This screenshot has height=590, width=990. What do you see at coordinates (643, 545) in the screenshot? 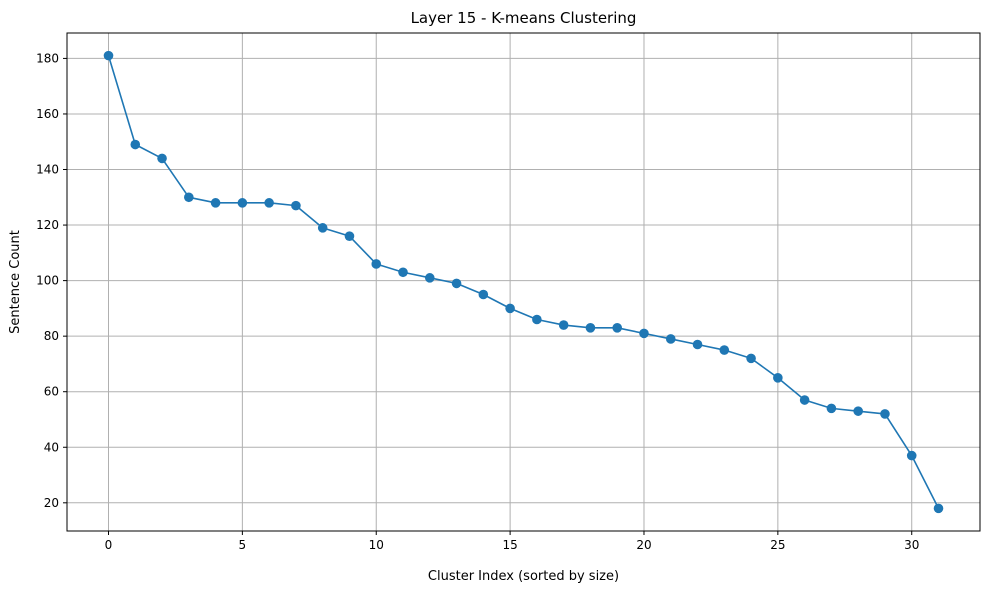
I see `x-tick-label: 20` at bounding box center [643, 545].